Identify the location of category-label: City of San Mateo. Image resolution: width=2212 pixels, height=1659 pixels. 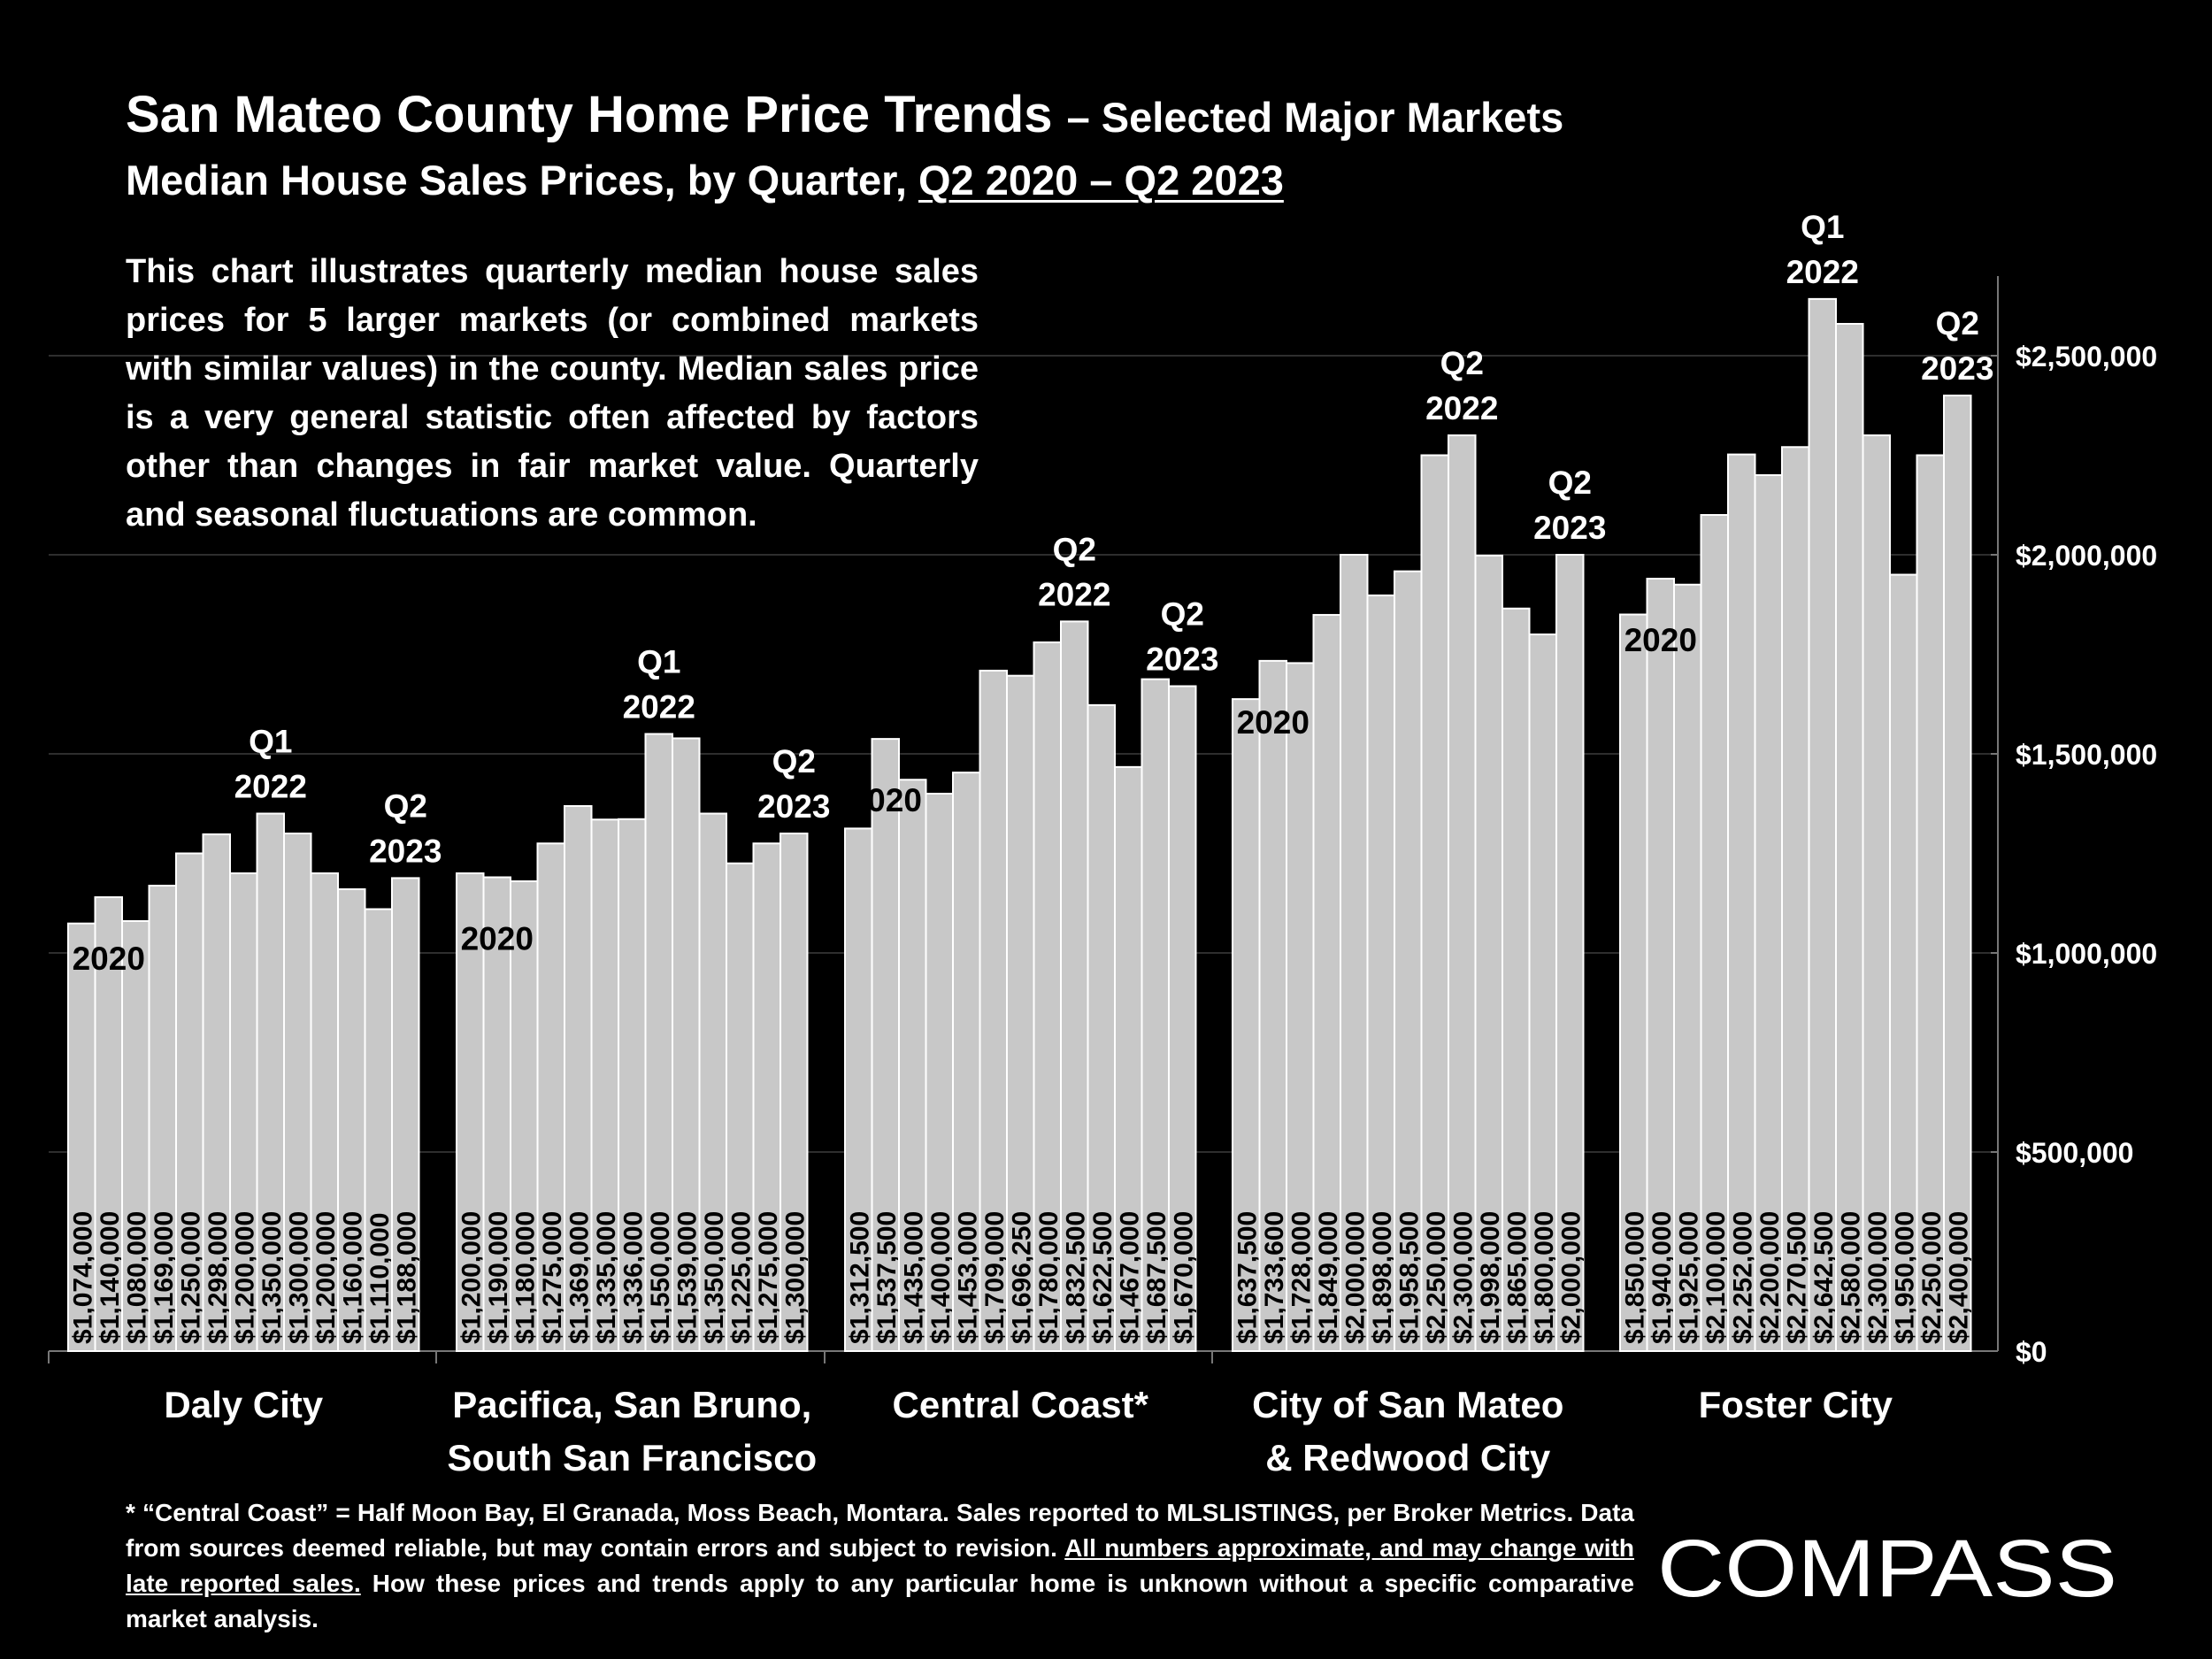
(1408, 1404).